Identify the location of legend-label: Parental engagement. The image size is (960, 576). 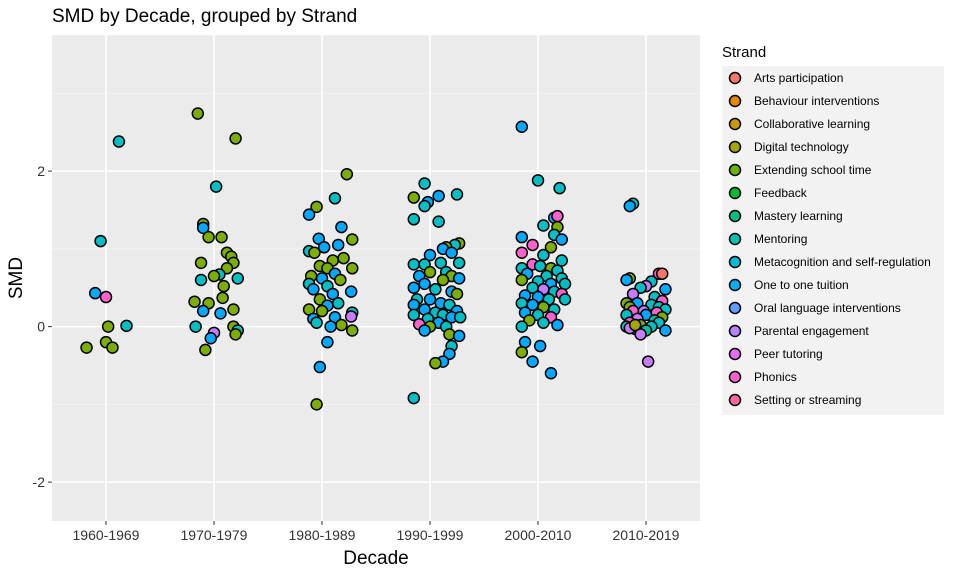
(811, 331).